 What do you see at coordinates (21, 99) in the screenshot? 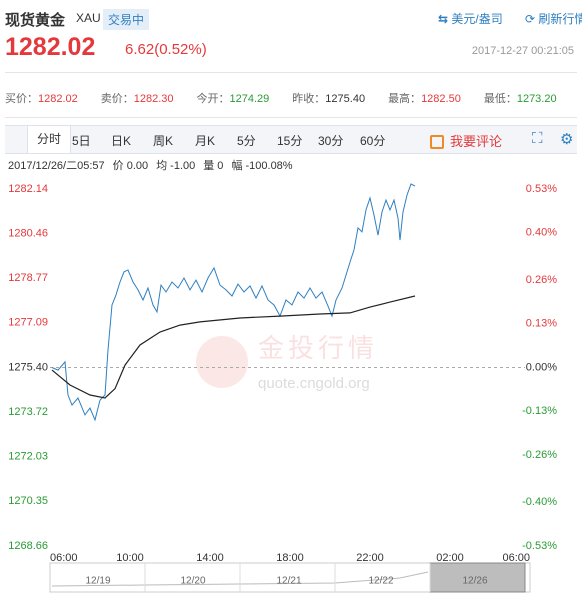
I see `quote-label: 买价：` at bounding box center [21, 99].